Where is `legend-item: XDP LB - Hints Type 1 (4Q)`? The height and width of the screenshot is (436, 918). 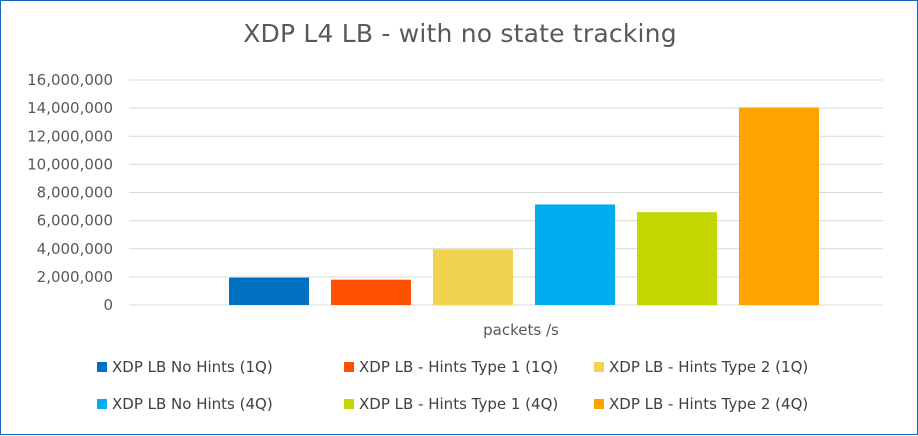 legend-item: XDP LB - Hints Type 1 (4Q) is located at coordinates (451, 404).